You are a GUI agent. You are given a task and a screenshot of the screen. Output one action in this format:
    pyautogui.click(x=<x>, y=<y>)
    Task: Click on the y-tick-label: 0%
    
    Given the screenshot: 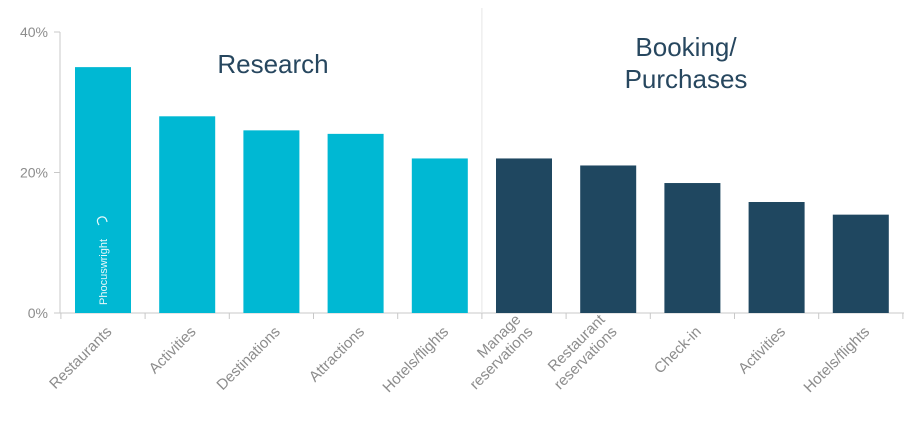 What is the action you would take?
    pyautogui.click(x=38, y=313)
    